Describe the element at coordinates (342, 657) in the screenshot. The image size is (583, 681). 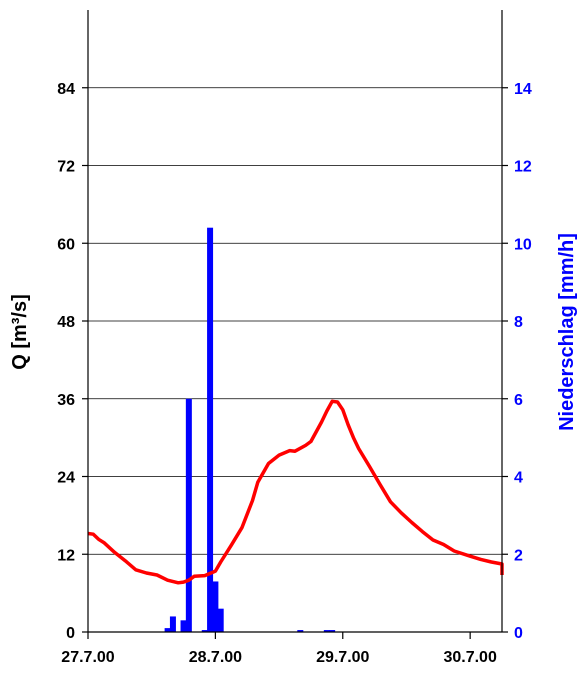
I see `x-tick-label: 29.7.00` at that location.